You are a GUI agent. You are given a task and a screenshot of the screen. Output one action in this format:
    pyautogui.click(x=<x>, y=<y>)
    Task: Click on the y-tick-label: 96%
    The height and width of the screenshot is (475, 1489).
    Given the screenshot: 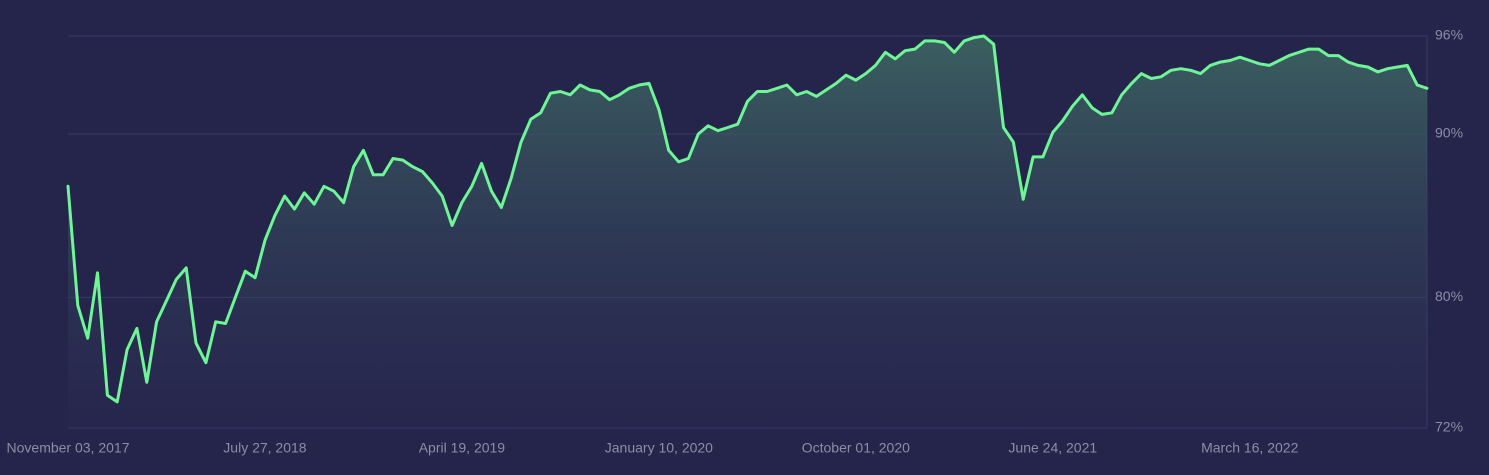 What is the action you would take?
    pyautogui.click(x=1449, y=35)
    